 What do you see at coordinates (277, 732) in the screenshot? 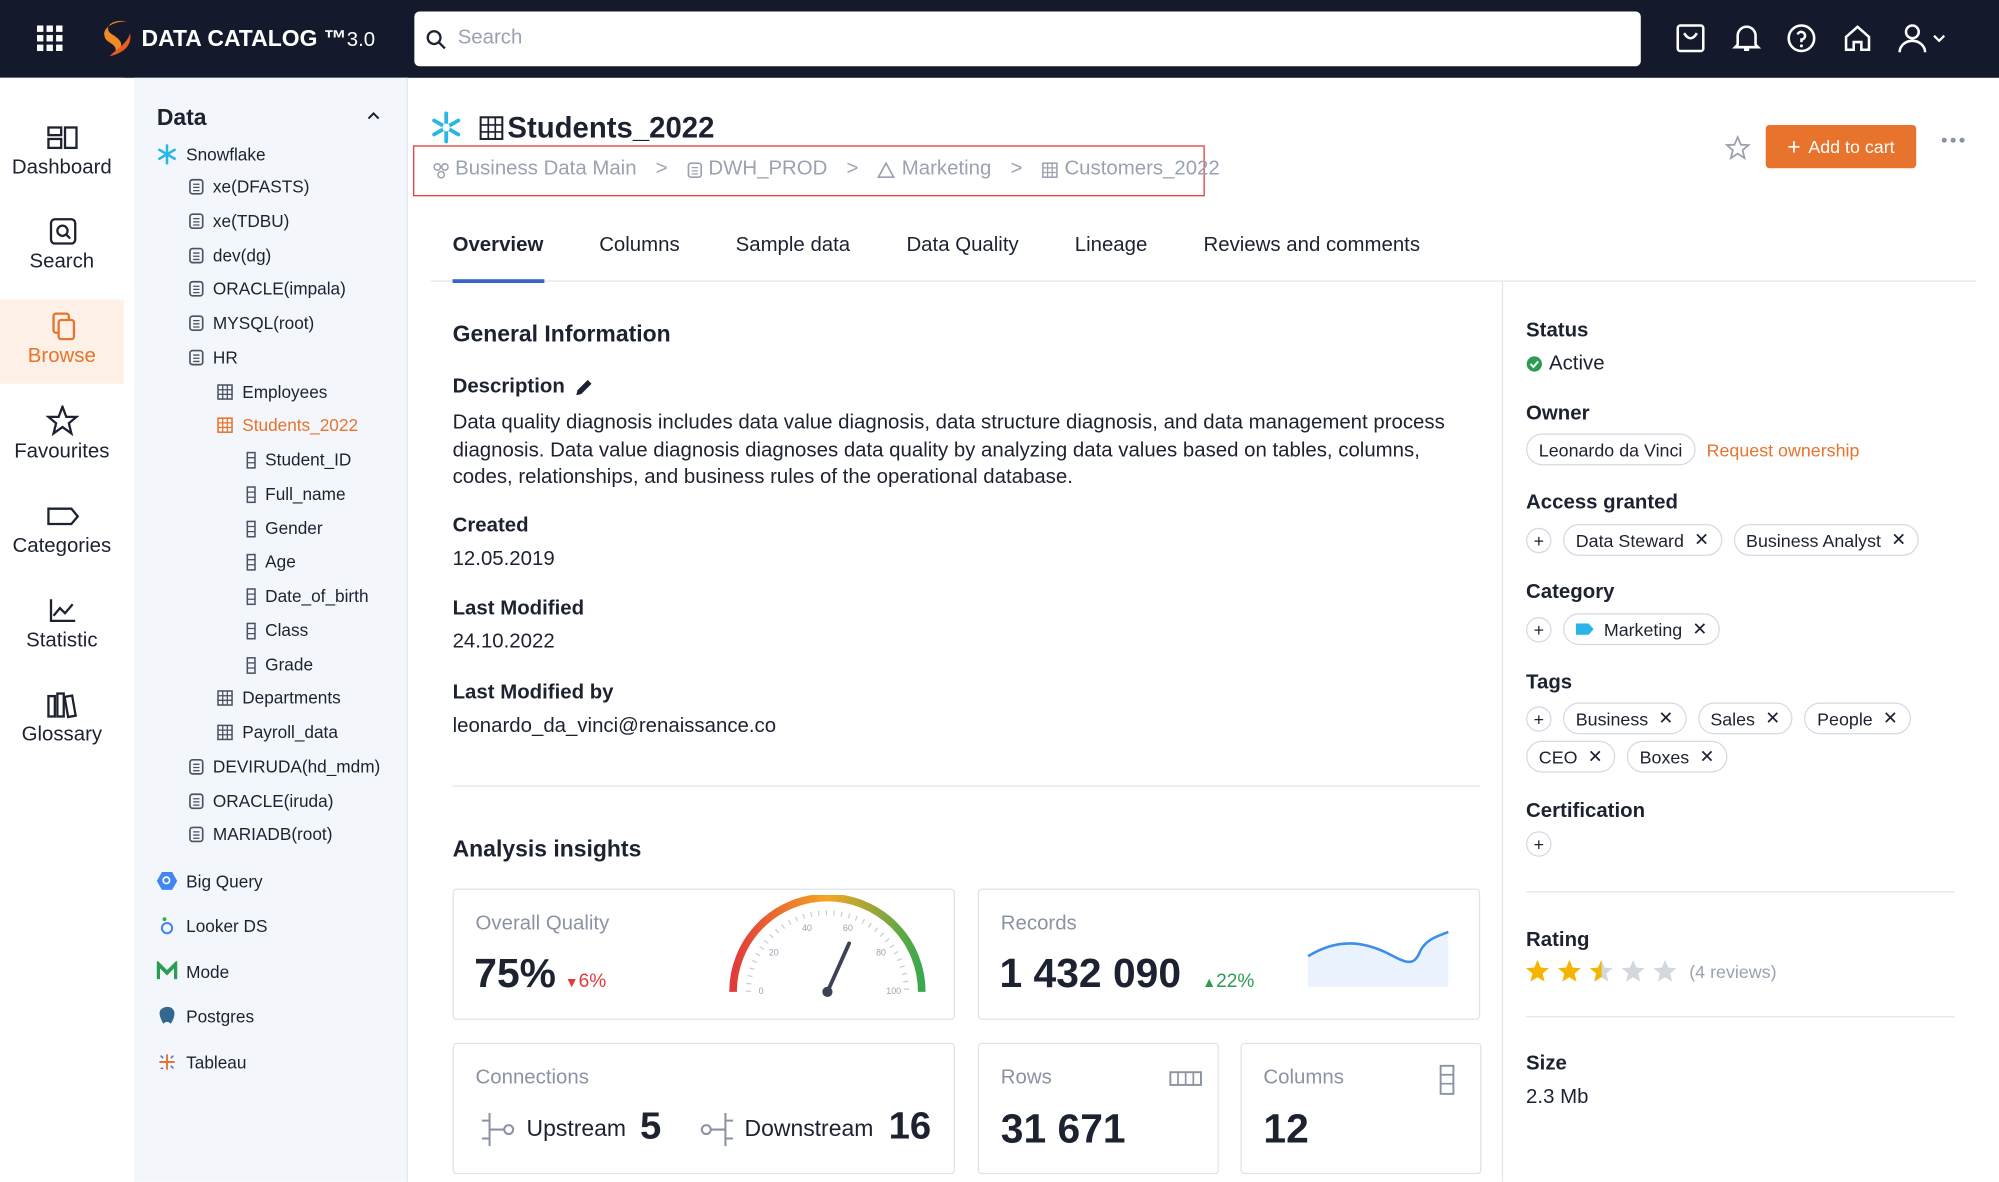
I see `tree-item: Payroll_data` at bounding box center [277, 732].